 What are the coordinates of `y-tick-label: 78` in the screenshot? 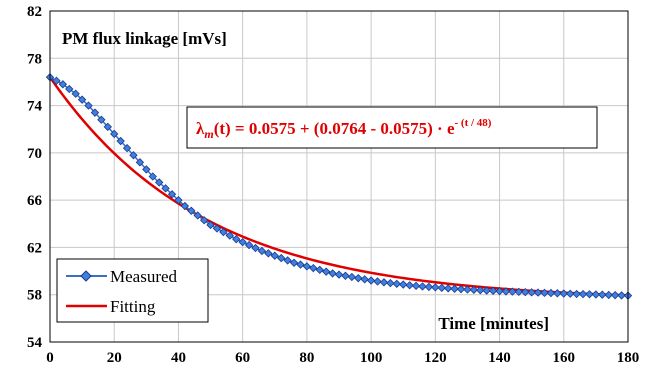 It's located at (34, 59).